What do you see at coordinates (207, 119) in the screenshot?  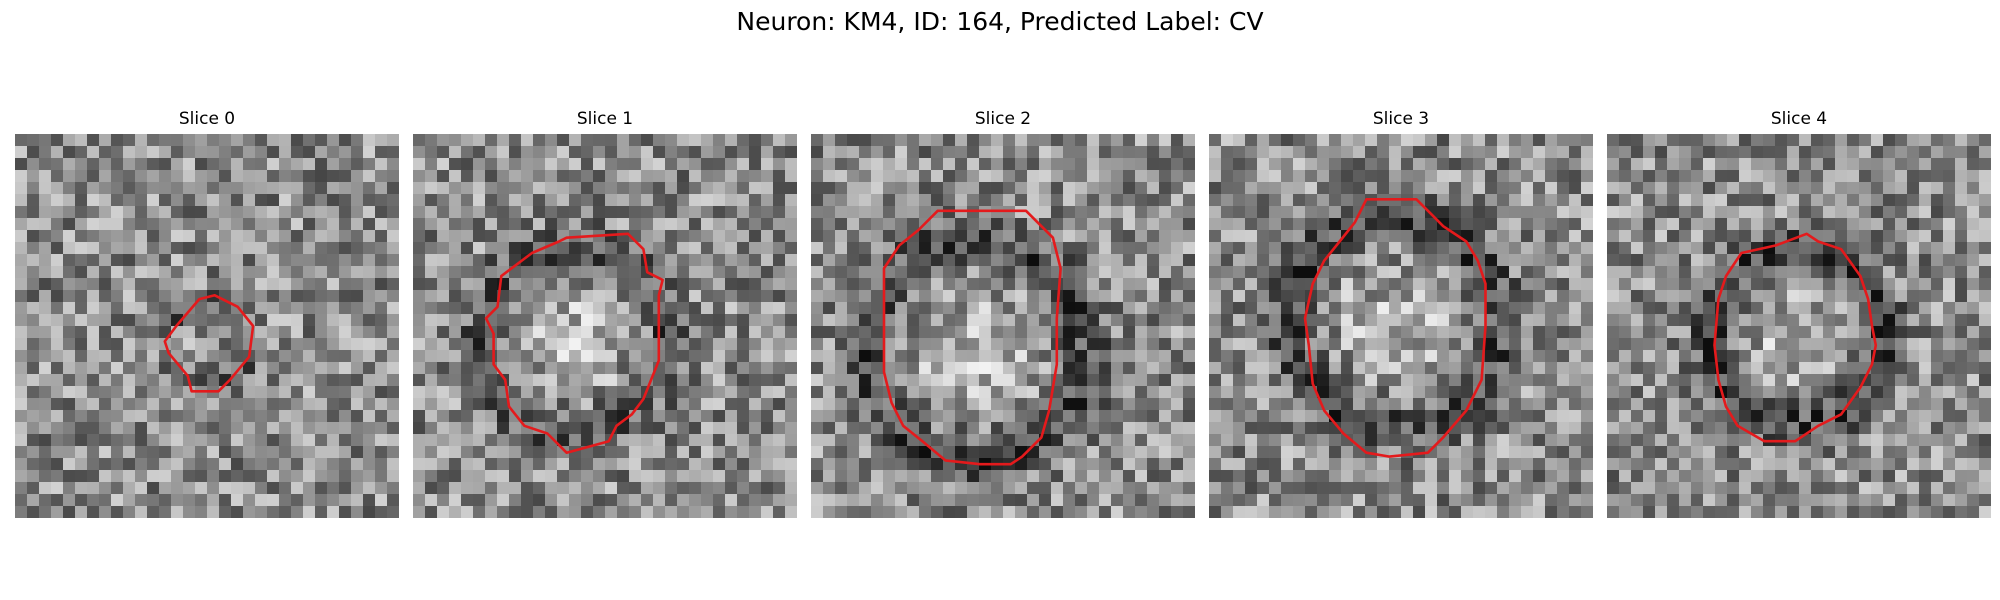 I see `slice-title: Slice 0` at bounding box center [207, 119].